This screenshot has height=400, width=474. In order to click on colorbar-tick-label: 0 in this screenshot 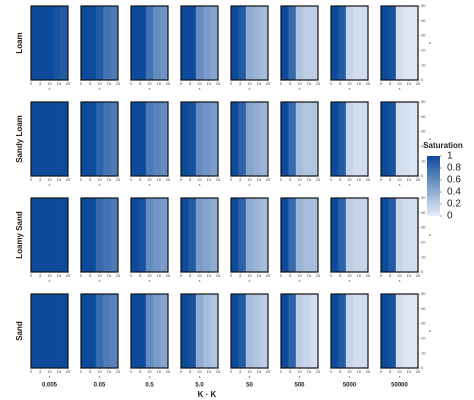, I will do `click(450, 216)`.